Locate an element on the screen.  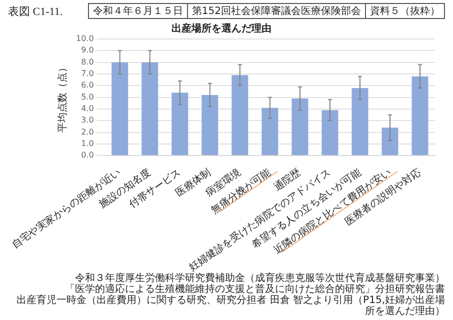
chart-title: 出産場所を選んだ理由 is located at coordinates (222, 28).